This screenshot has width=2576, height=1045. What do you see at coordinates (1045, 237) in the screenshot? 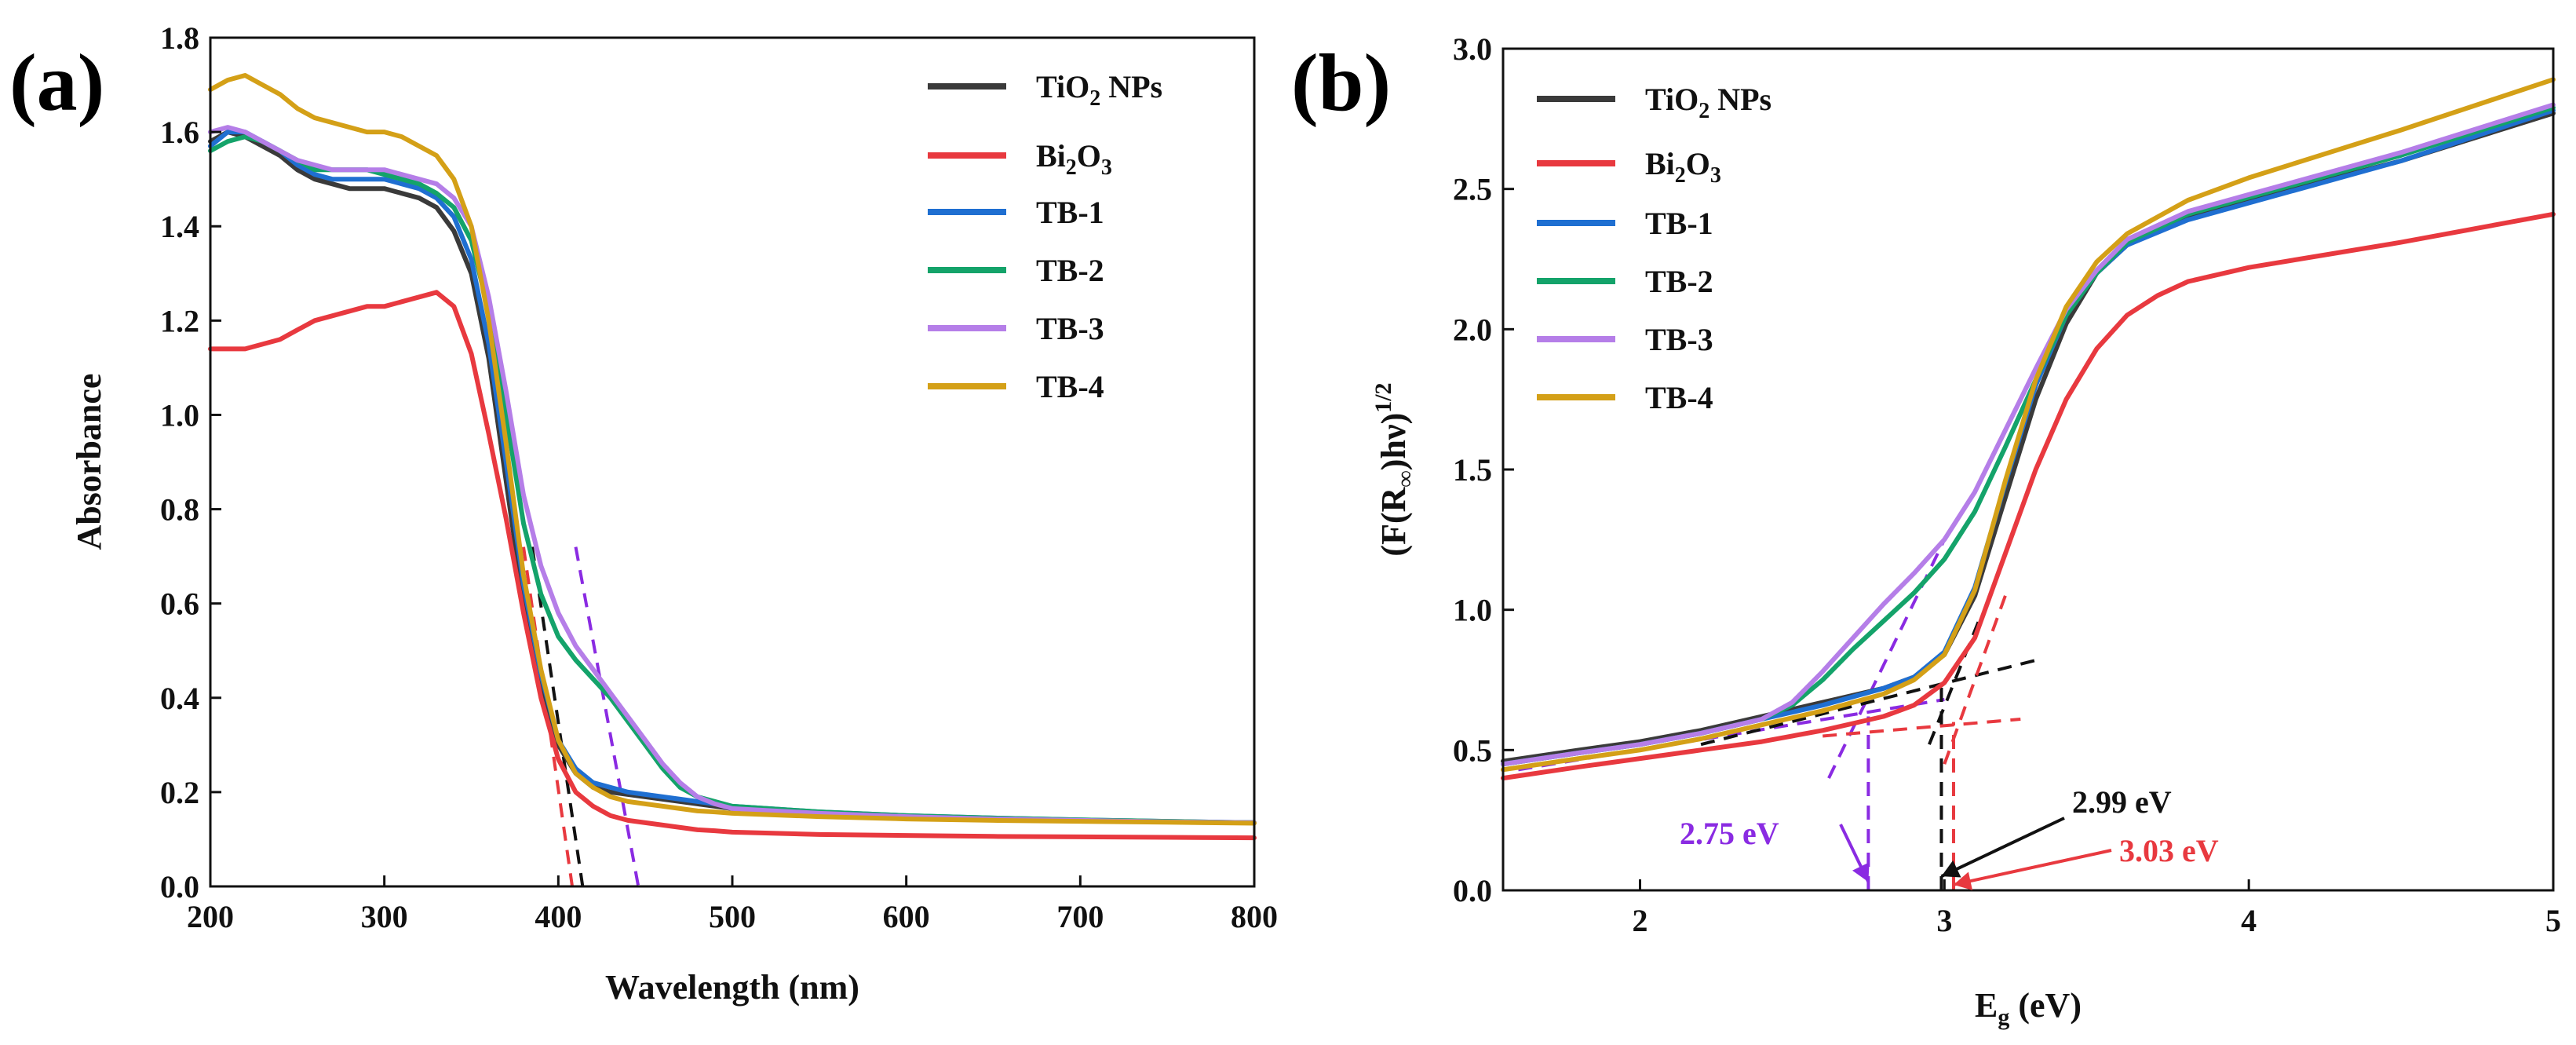
I see `panel-a-legend: TiO2 NPs Bi2O3 TB-1 TB-2 TB-3 TB-4` at bounding box center [1045, 237].